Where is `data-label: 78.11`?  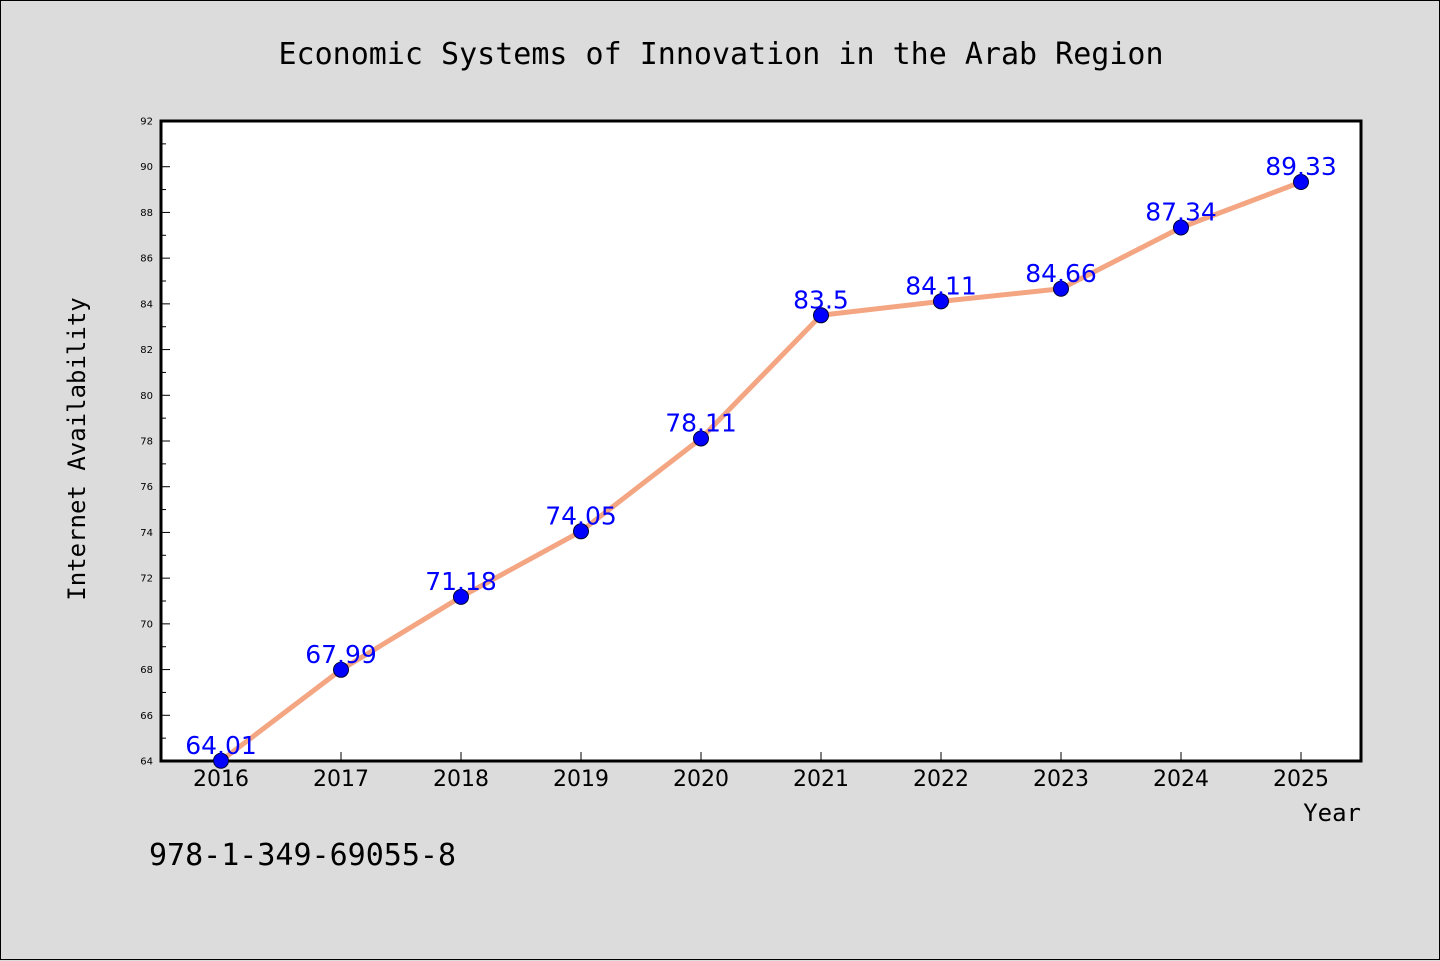 data-label: 78.11 is located at coordinates (701, 422).